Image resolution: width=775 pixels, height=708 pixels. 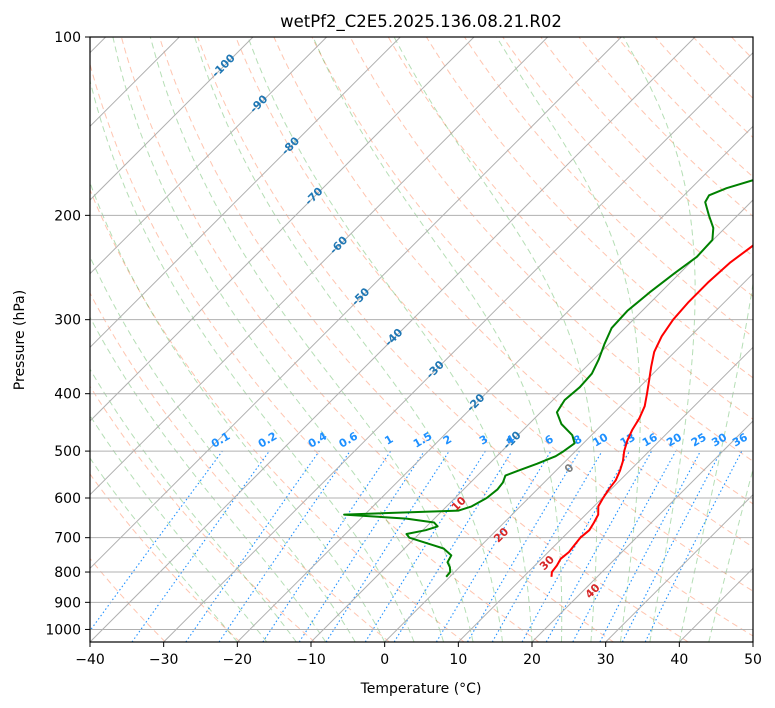 I want to click on y-tick-label: 700, so click(x=67, y=539).